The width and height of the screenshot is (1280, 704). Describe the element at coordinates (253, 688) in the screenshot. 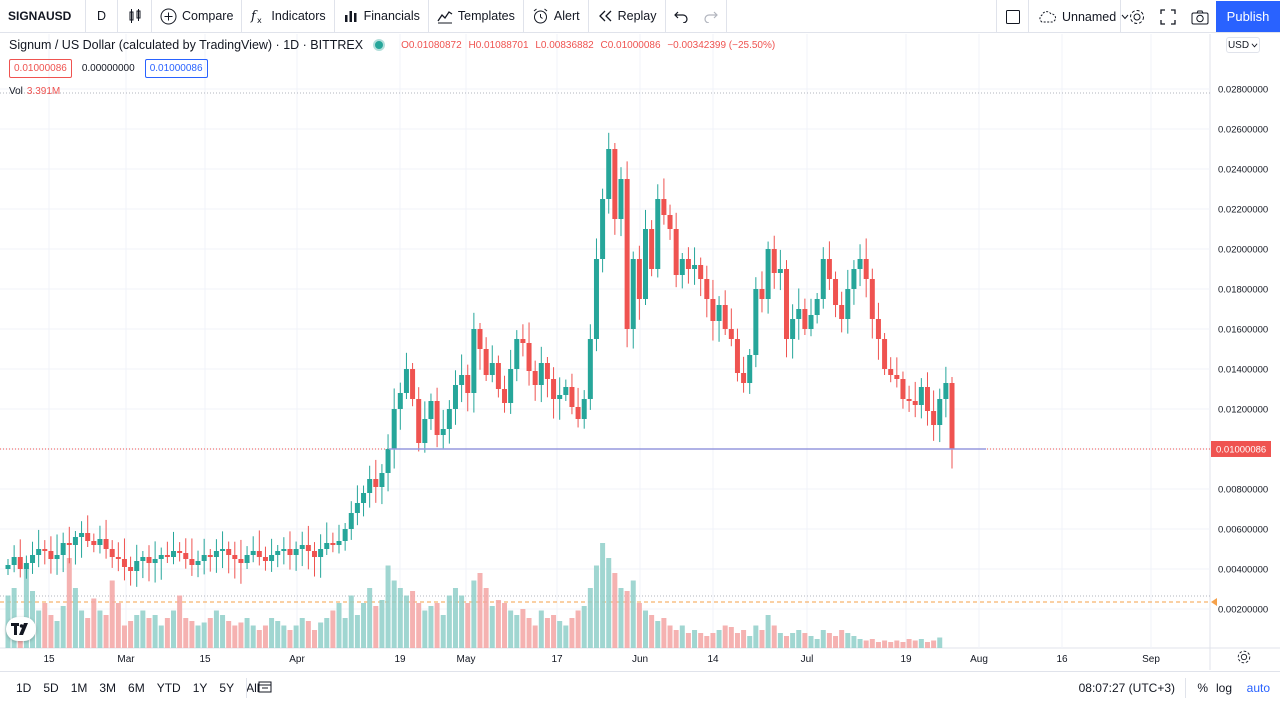

I see `range-button-all: All` at that location.